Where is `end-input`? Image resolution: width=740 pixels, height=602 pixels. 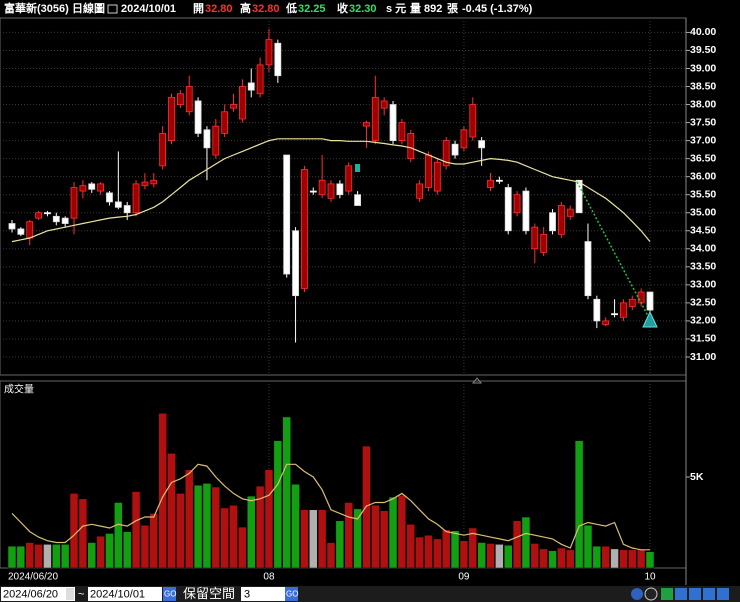
end-input is located at coordinates (125, 594).